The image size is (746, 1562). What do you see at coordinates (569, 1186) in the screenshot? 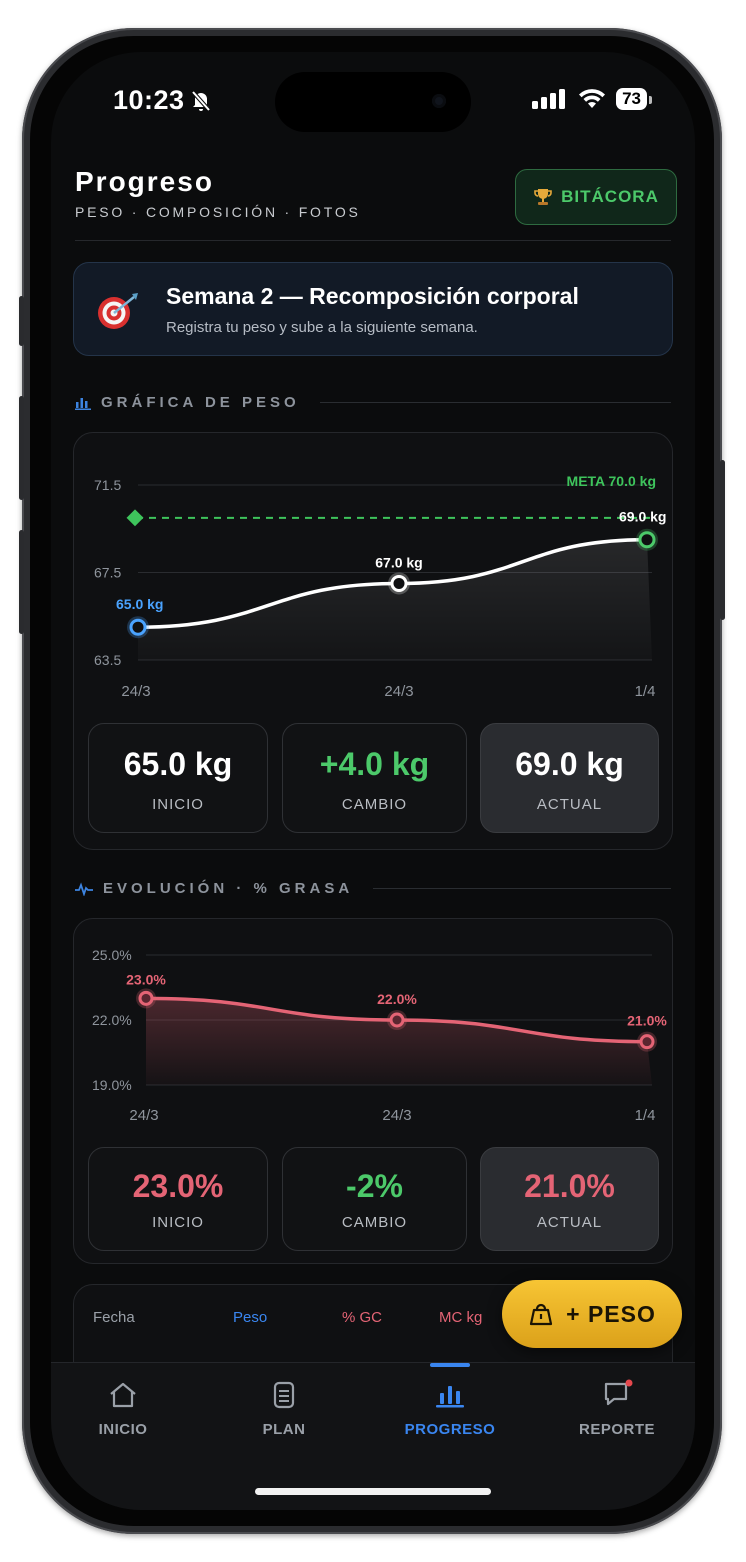
I see `stat-value: 21.0%` at bounding box center [569, 1186].